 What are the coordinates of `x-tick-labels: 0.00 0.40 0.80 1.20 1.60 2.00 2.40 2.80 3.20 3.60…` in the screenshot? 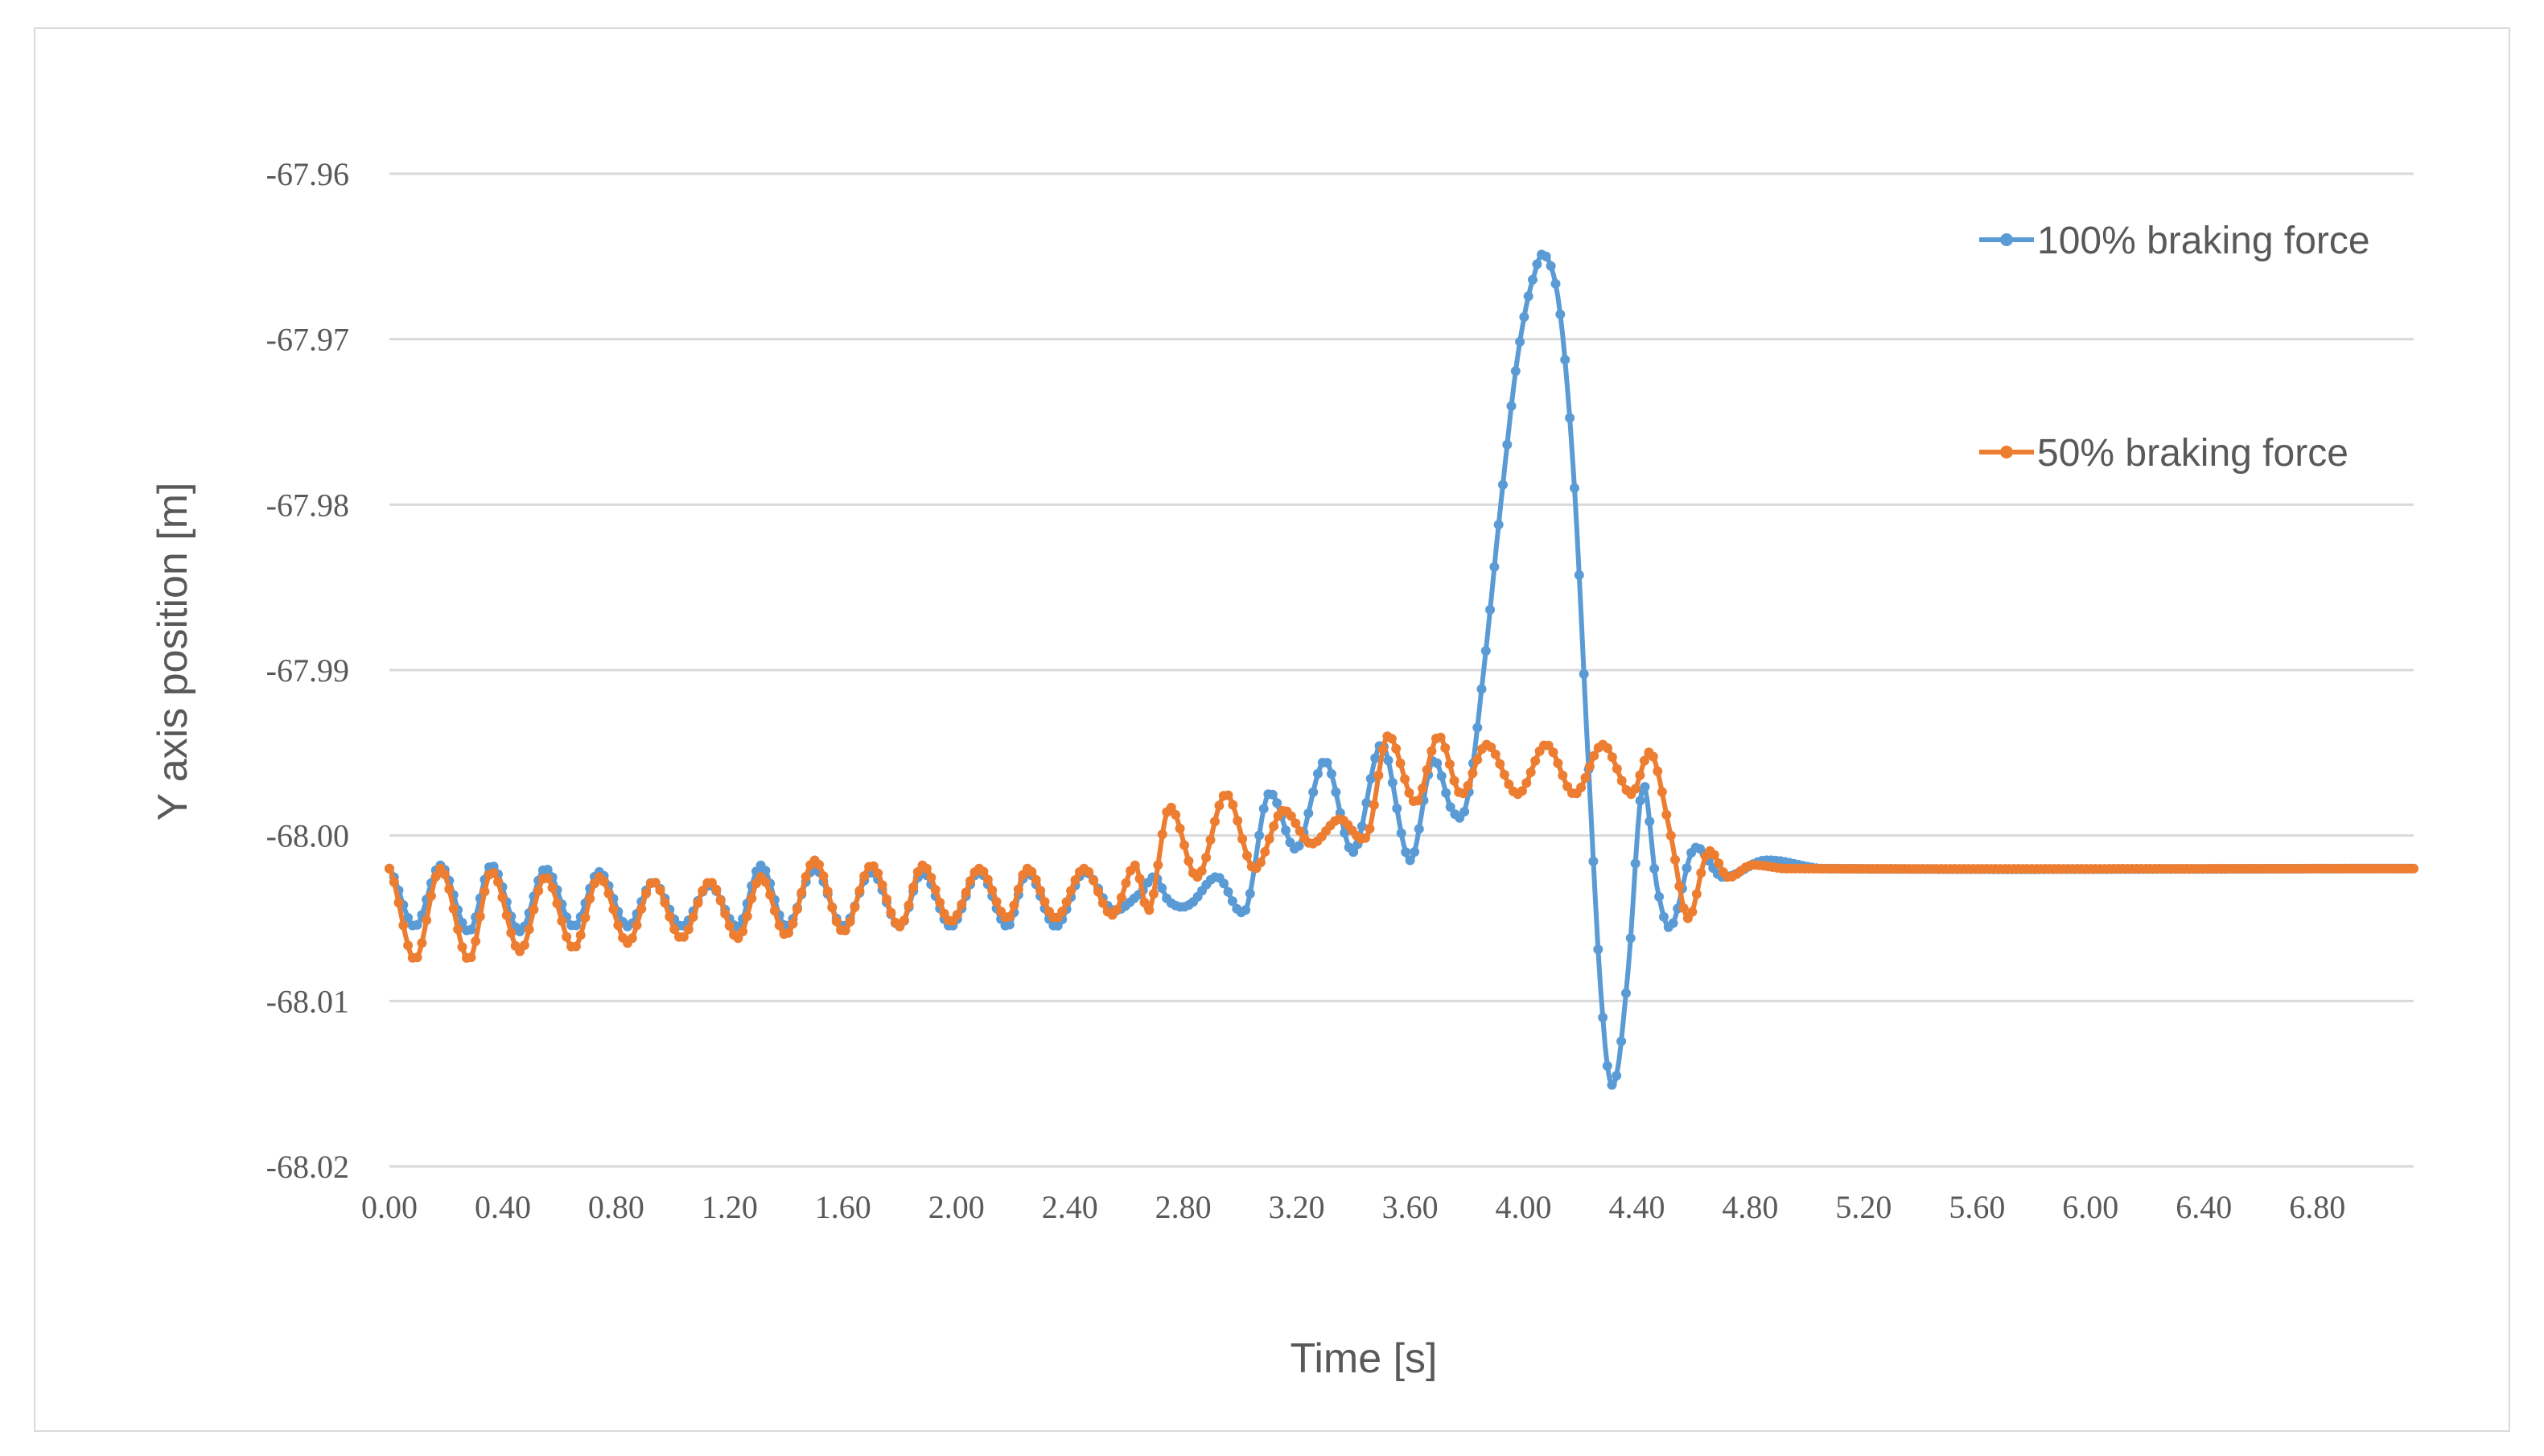 It's located at (1353, 1207).